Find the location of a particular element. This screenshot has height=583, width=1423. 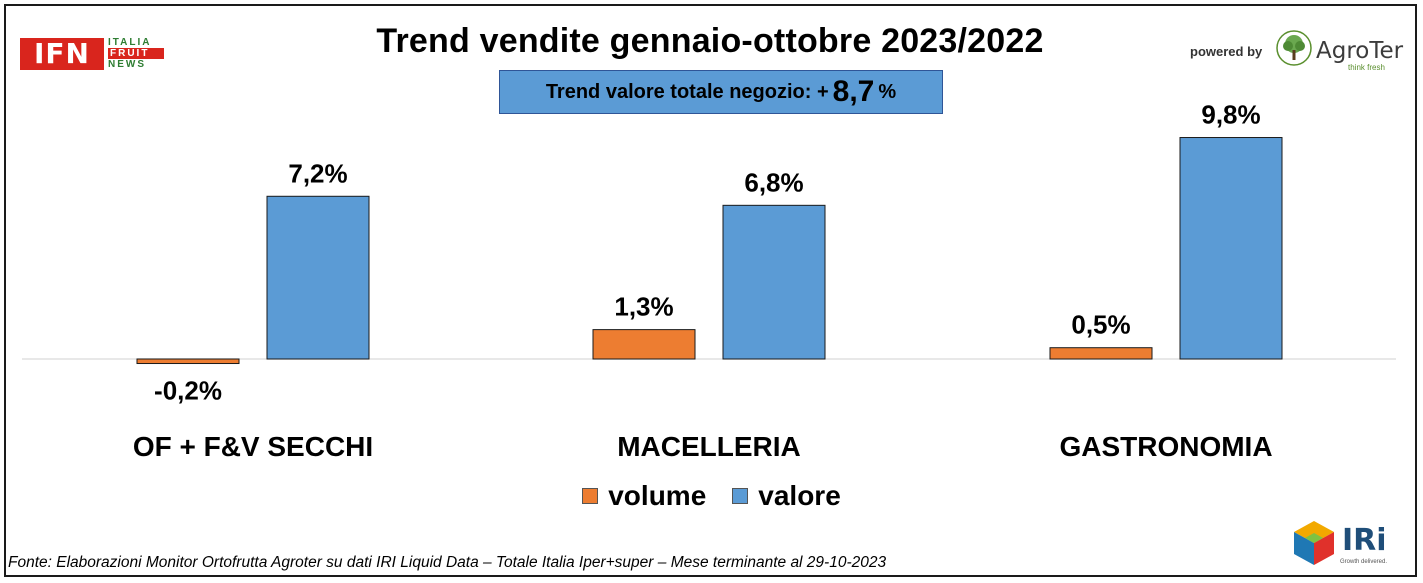

data-label-valore-2: 9,8% is located at coordinates (1230, 115).